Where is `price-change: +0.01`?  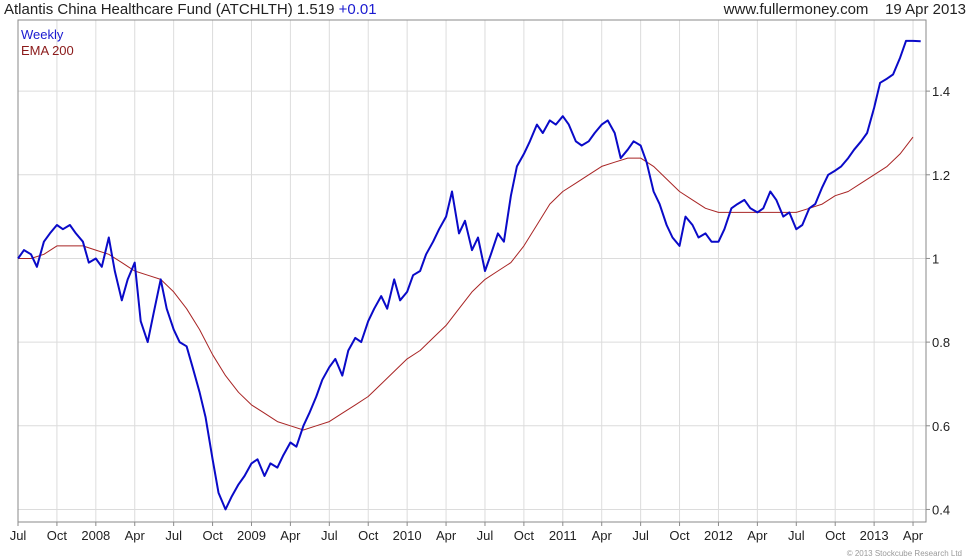
price-change: +0.01 is located at coordinates (357, 9).